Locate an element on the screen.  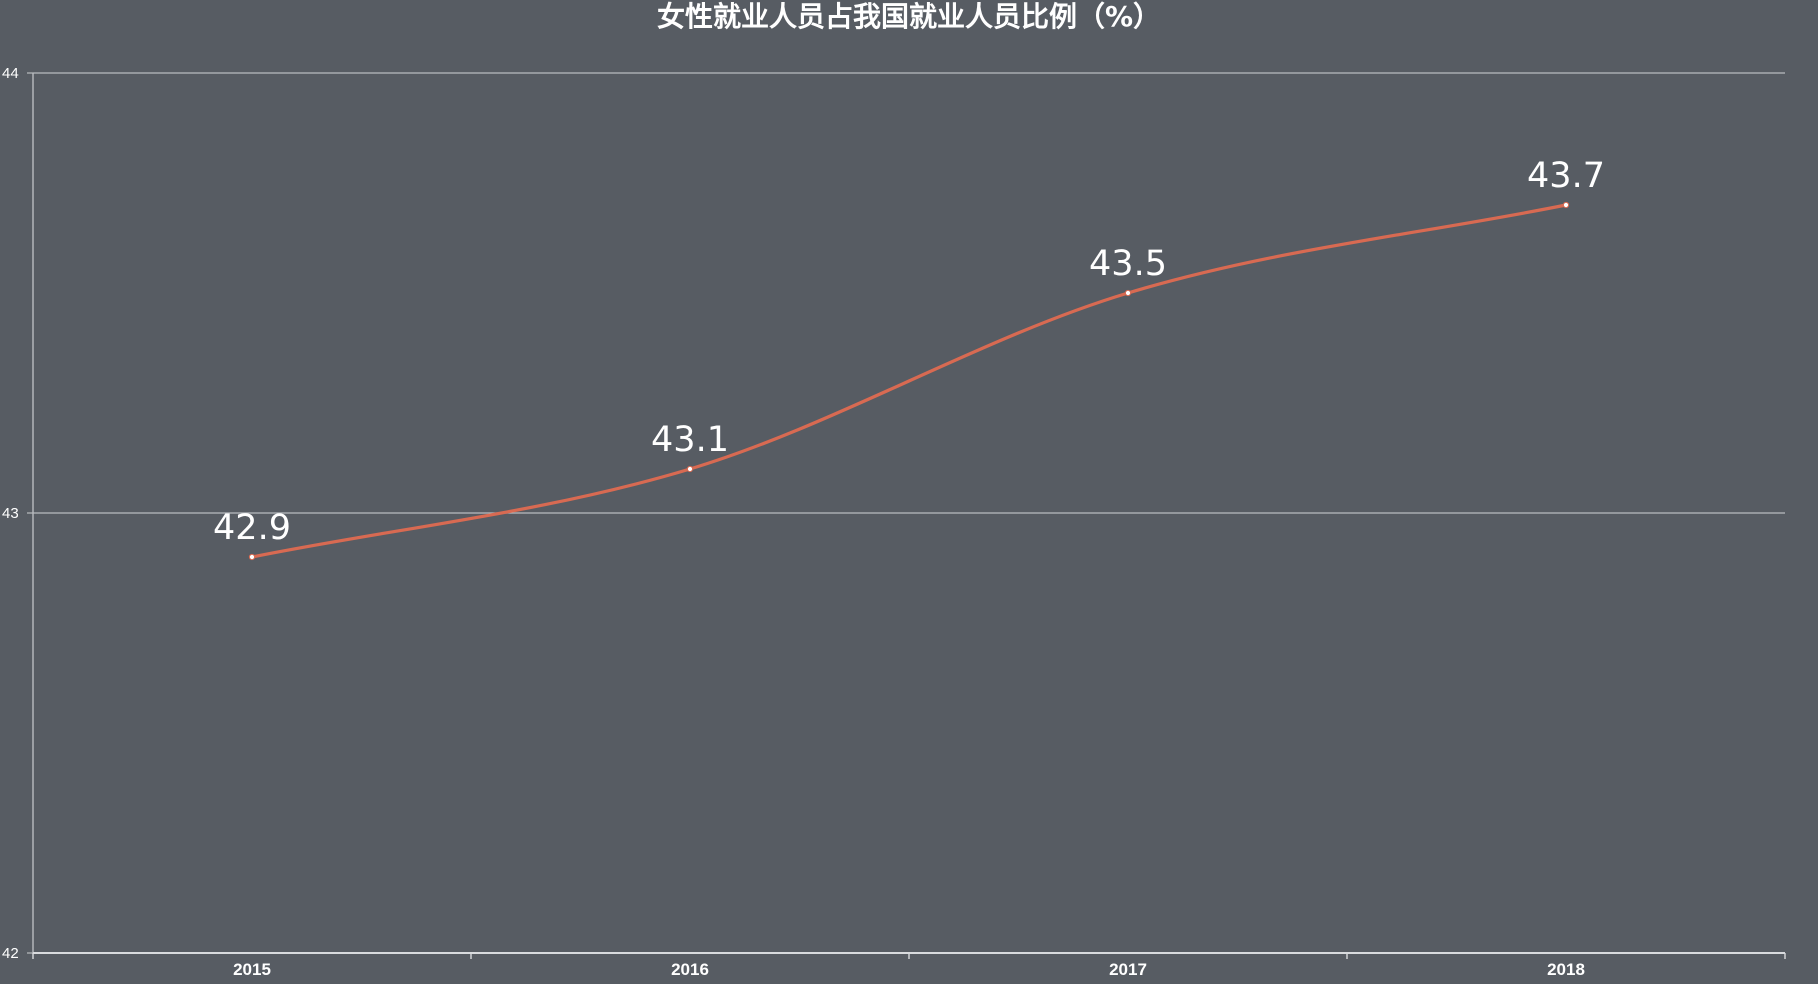
y-axis-ticks: 42 43 44 is located at coordinates (17, 513).